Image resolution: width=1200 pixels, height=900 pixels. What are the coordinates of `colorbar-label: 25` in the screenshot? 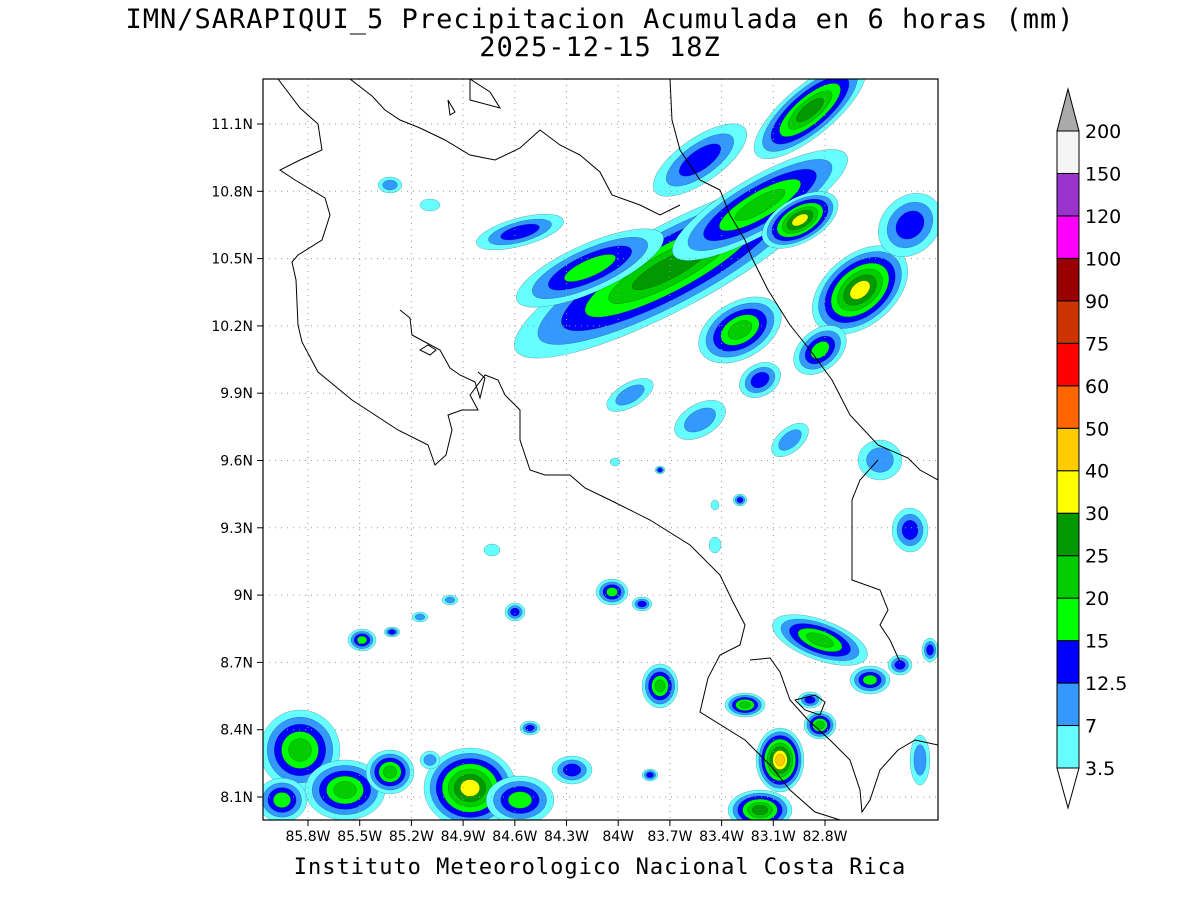 It's located at (1097, 557).